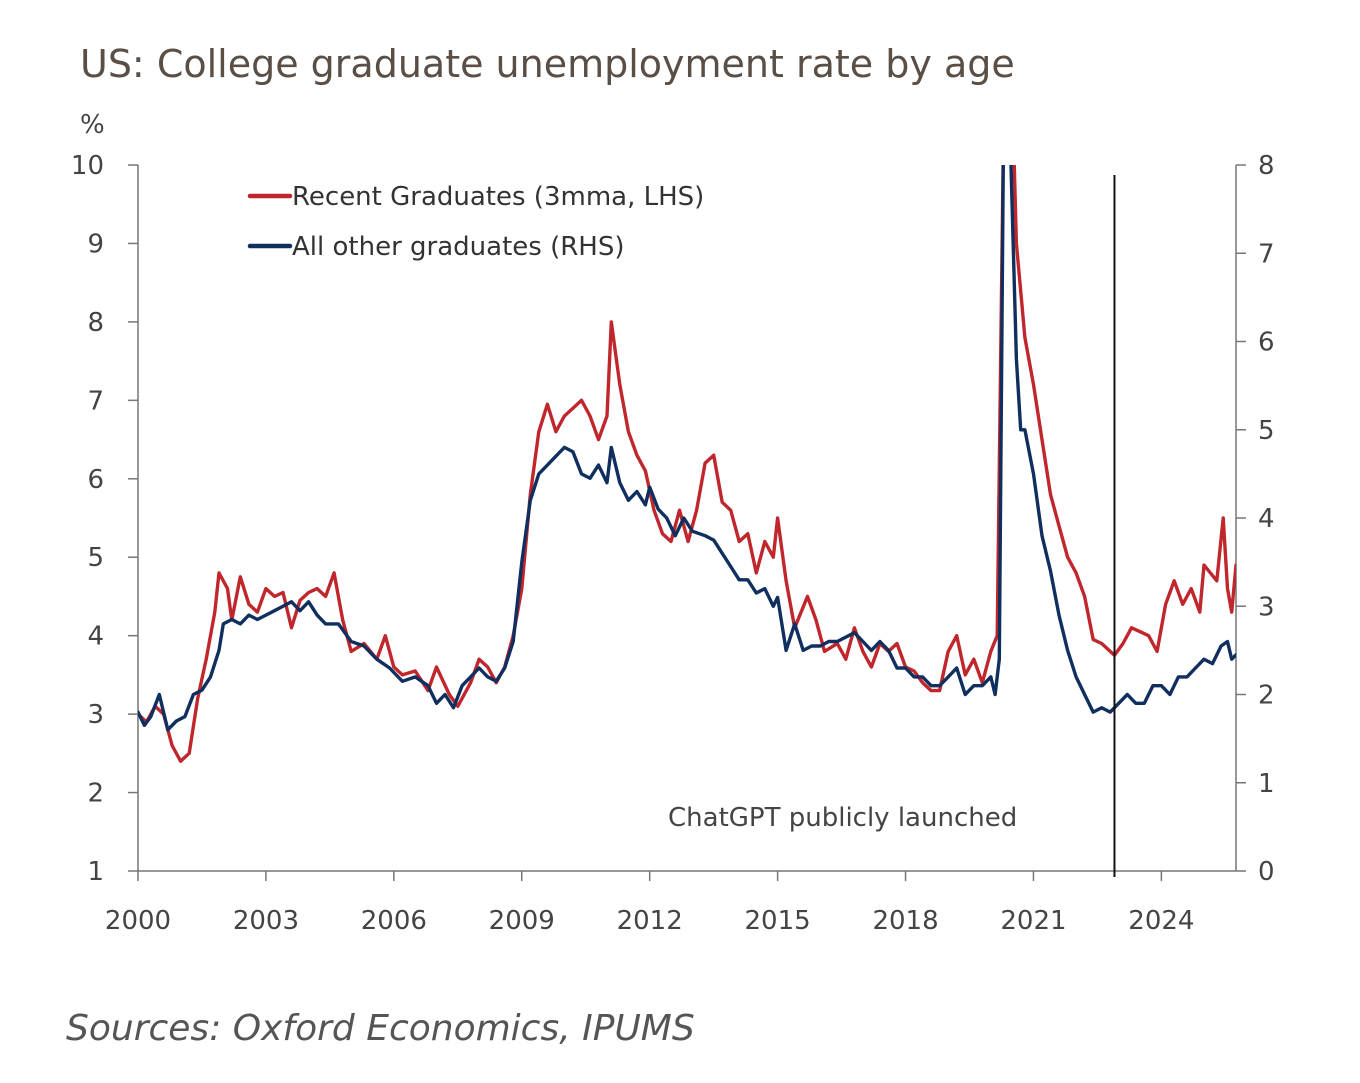  What do you see at coordinates (905, 921) in the screenshot?
I see `x-tick-label: 2018` at bounding box center [905, 921].